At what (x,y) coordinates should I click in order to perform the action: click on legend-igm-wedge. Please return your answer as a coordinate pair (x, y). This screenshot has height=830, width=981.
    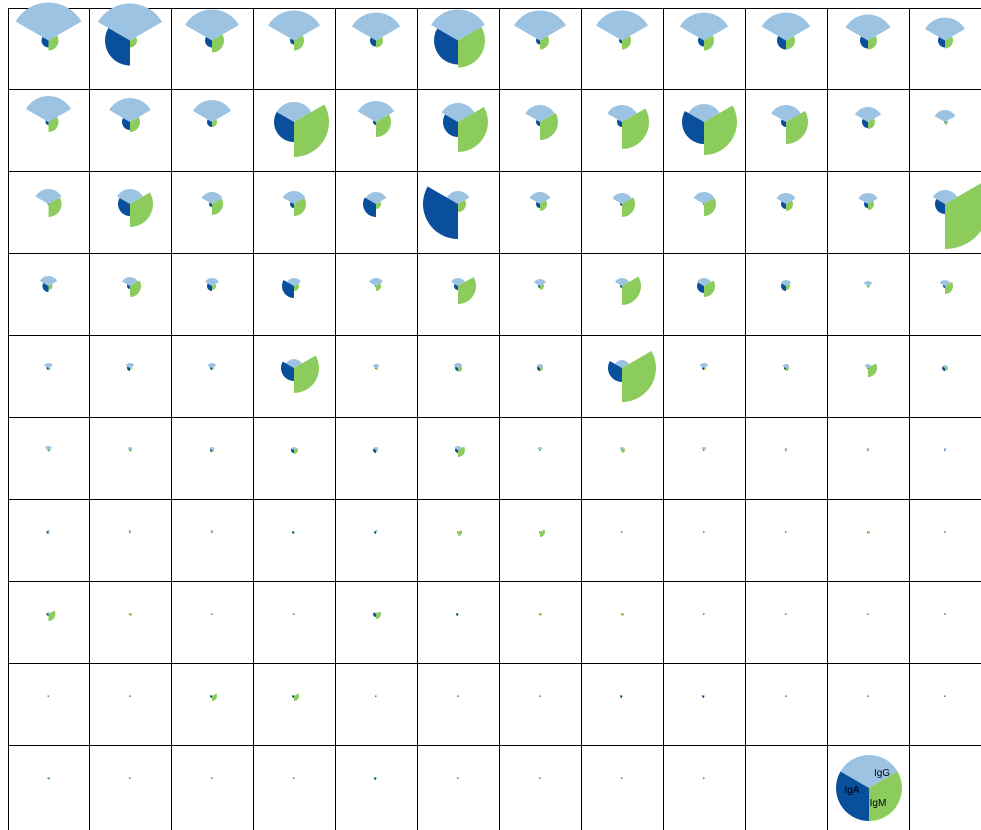
    Looking at the image, I should click on (886, 796).